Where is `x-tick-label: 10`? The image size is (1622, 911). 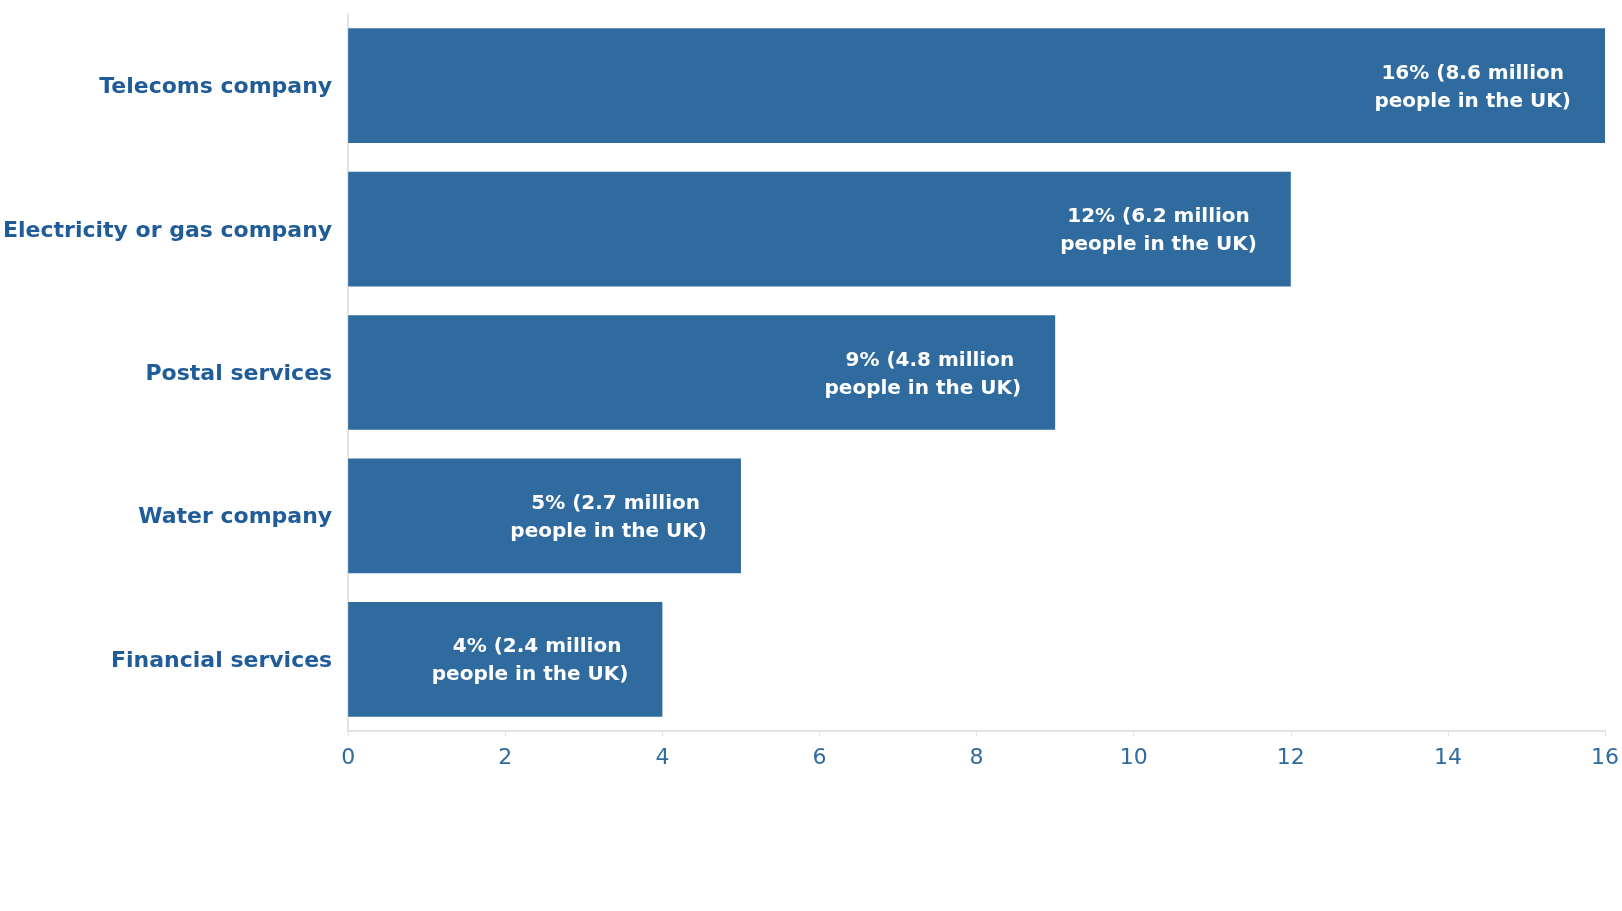 x-tick-label: 10 is located at coordinates (1133, 756).